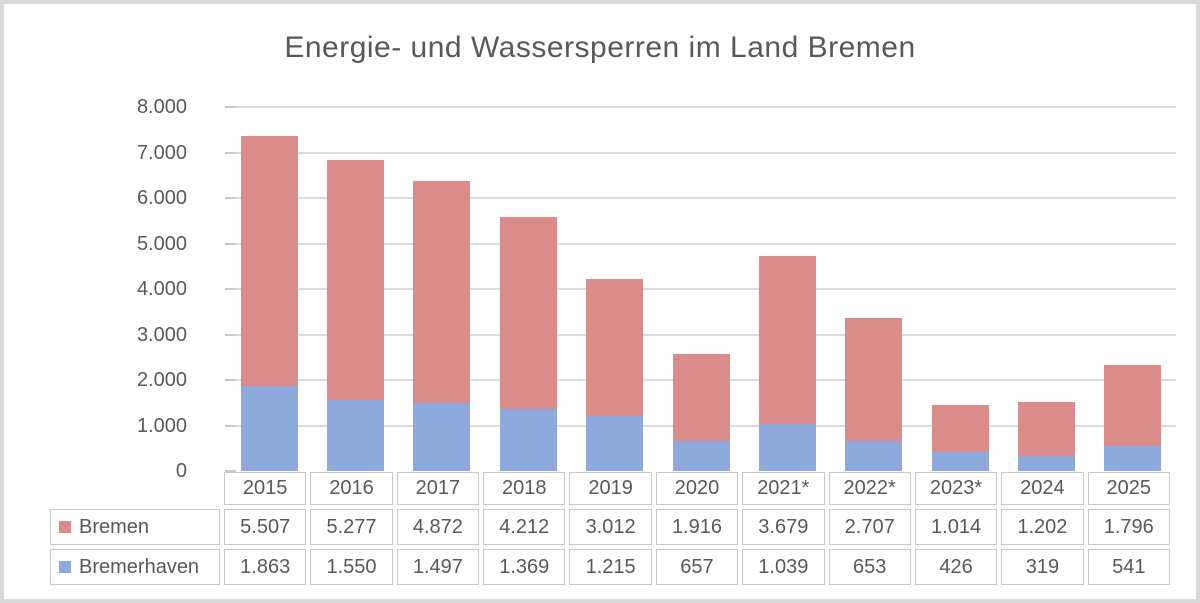 This screenshot has height=603, width=1200. Describe the element at coordinates (351, 567) in the screenshot. I see `table-value-cell: 1.550` at that location.